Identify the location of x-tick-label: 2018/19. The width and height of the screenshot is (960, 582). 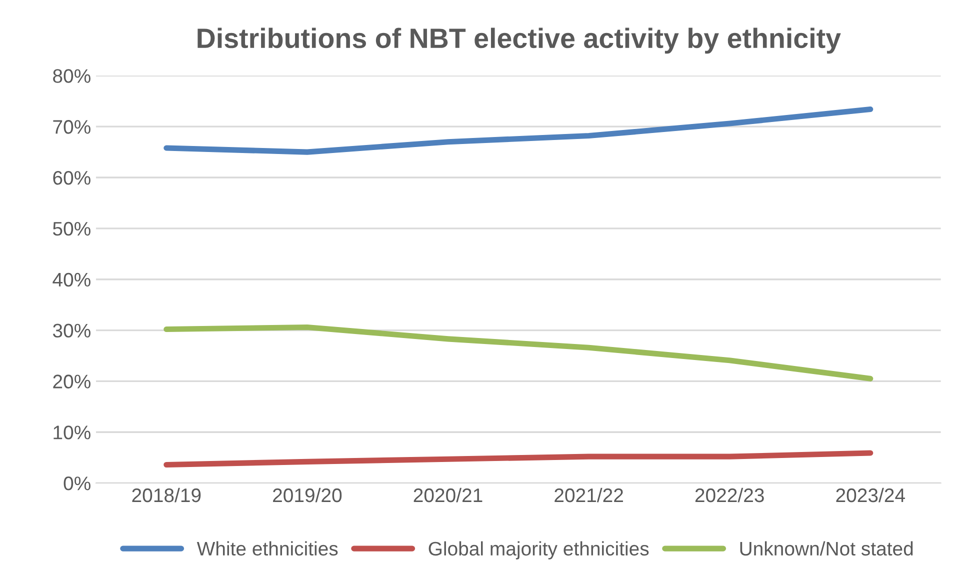
(166, 495).